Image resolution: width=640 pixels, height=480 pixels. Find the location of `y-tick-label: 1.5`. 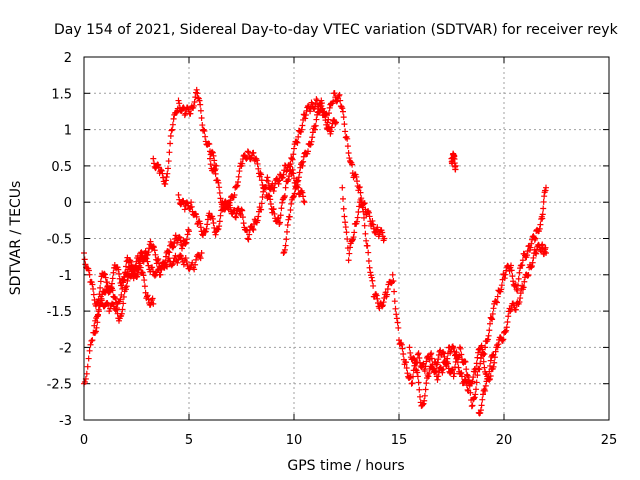

y-tick-label: 1.5 is located at coordinates (61, 94).